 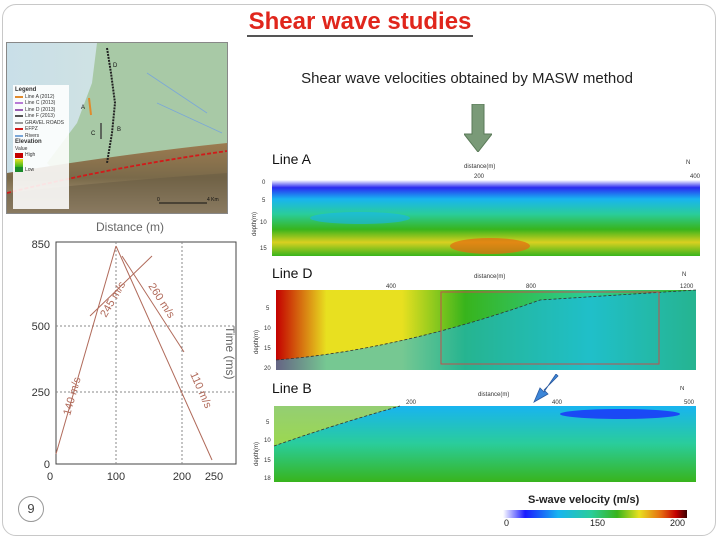 What do you see at coordinates (264, 183) in the screenshot?
I see `profile-a-y-tick: 0` at bounding box center [264, 183].